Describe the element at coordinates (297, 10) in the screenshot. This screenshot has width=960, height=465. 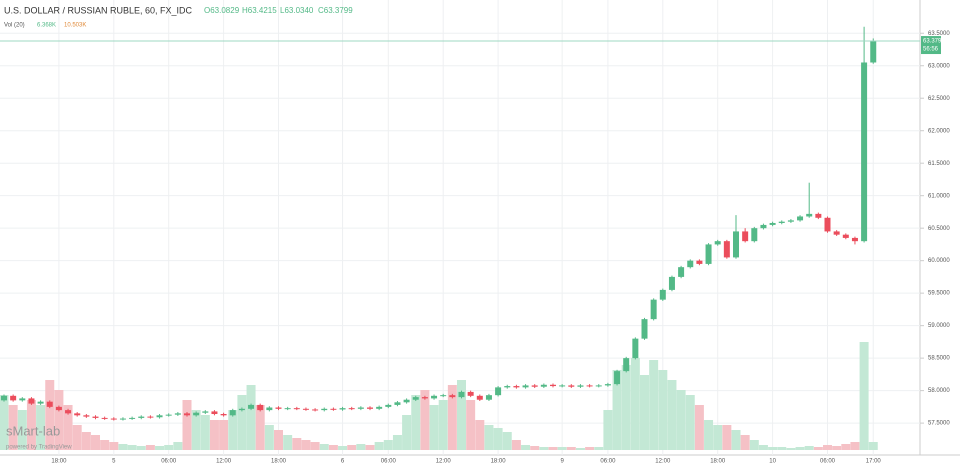
I see `ohlc-legend: L63.0340` at that location.